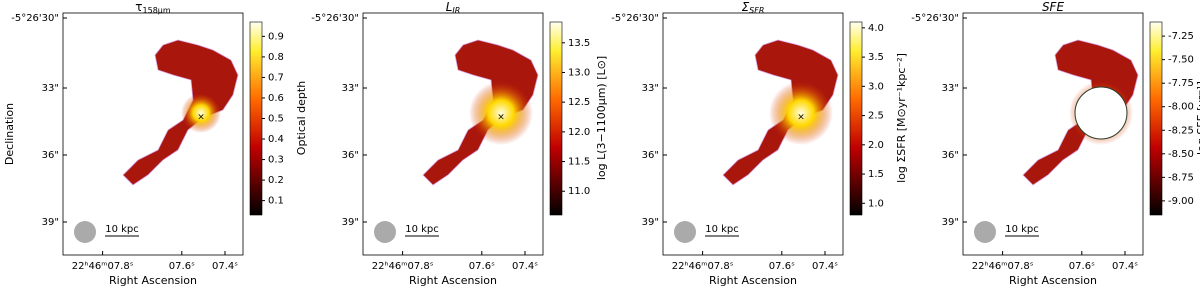 This screenshot has width=1200, height=289. What do you see at coordinates (579, 191) in the screenshot?
I see `colorbar-tick-label: 11.0` at bounding box center [579, 191].